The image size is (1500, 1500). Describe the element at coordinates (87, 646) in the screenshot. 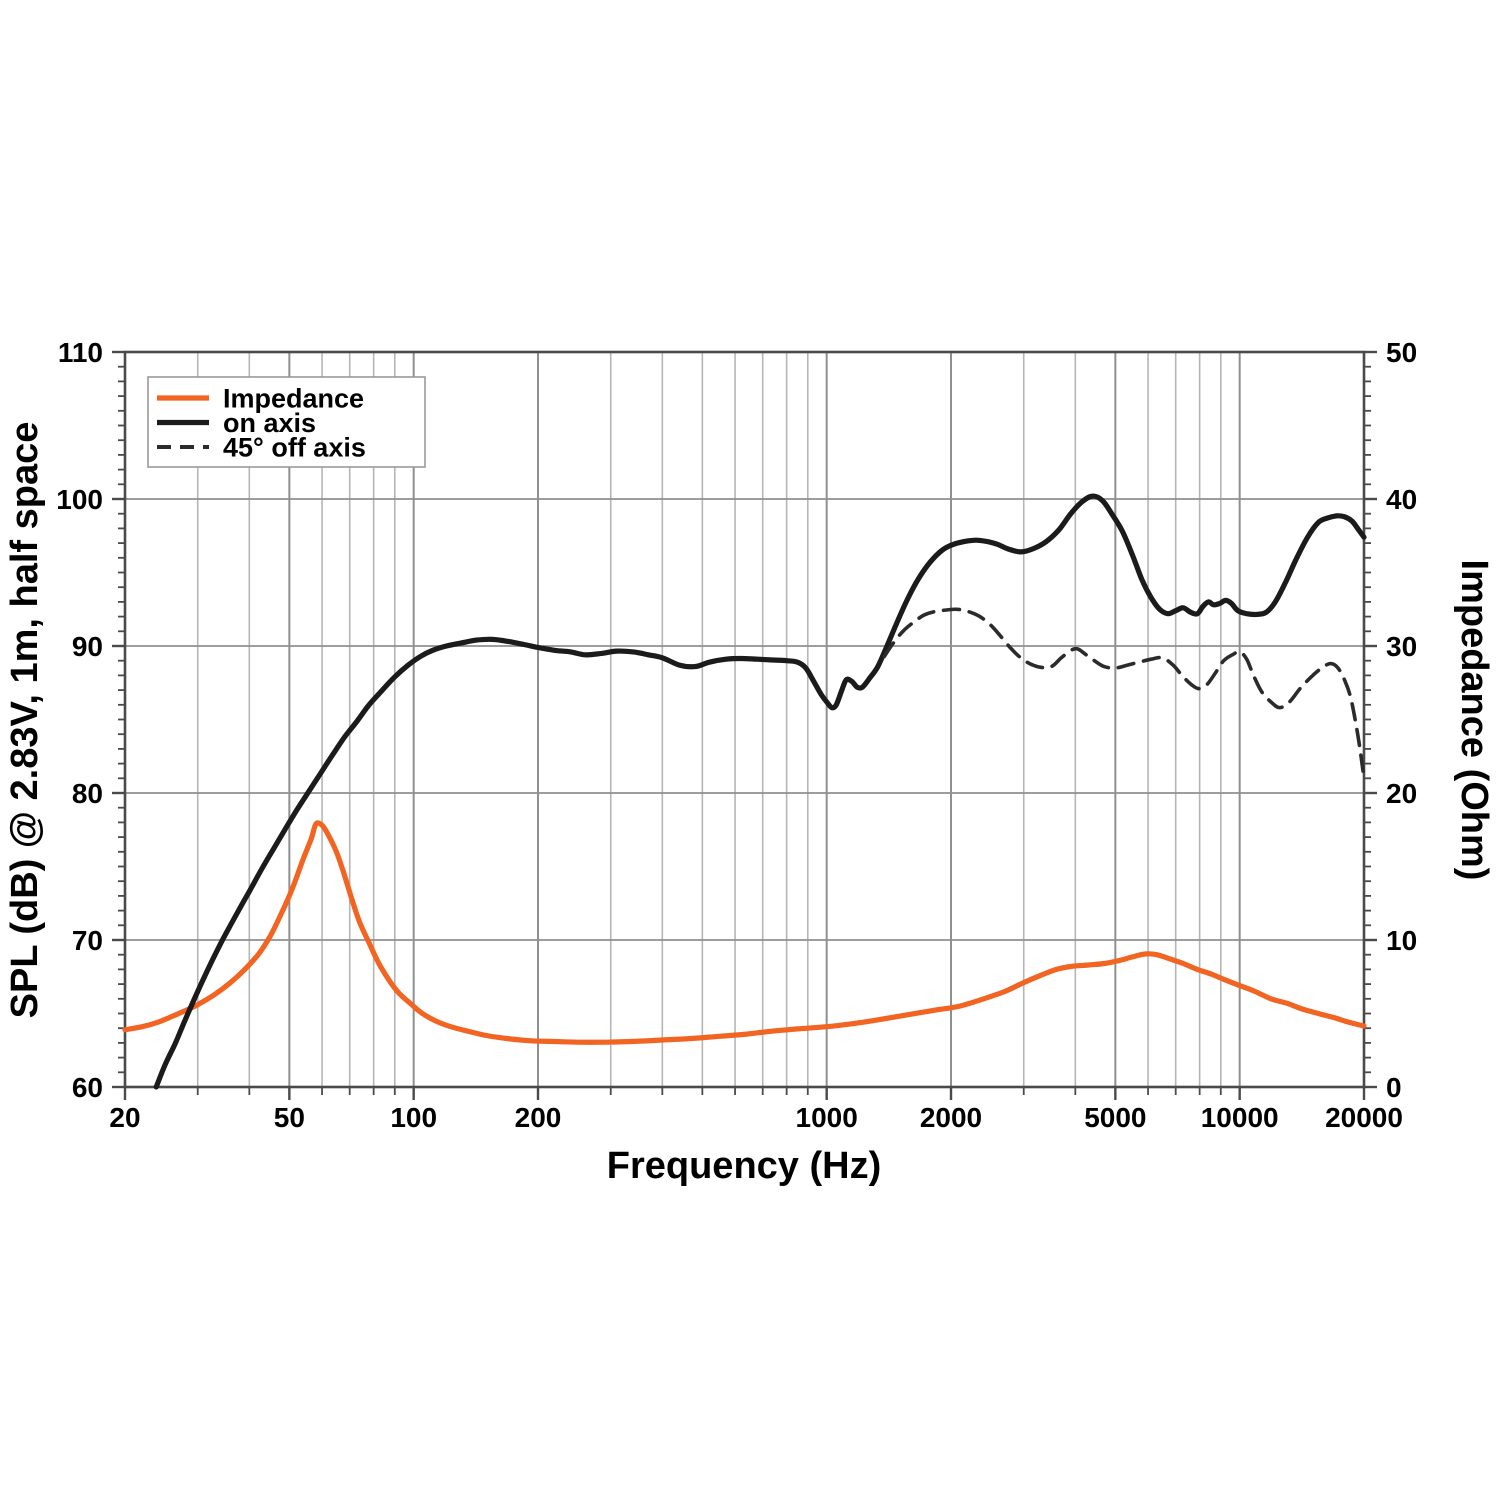

I see `y-left-tick-label: 90` at that location.